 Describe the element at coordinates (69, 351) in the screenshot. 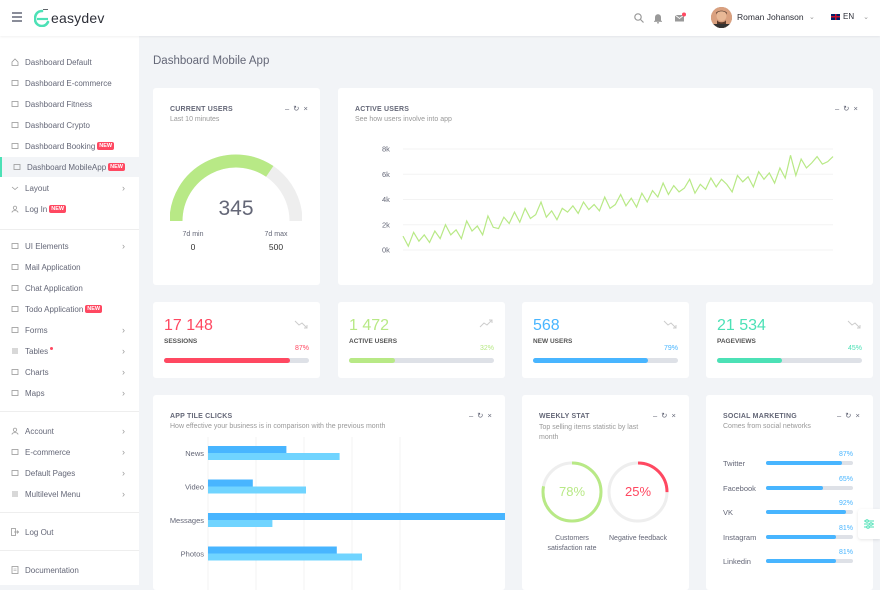

I see `sidebar-item-tables: Tables ›` at that location.